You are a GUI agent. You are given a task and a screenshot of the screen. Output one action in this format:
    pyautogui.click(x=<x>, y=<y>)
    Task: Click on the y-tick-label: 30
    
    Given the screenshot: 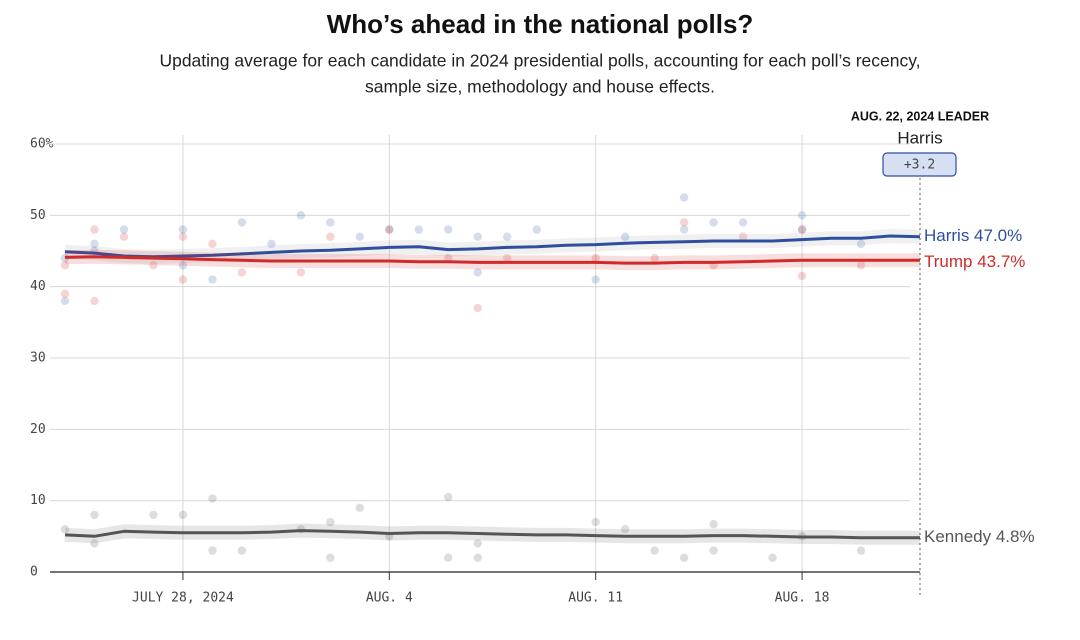 What is the action you would take?
    pyautogui.click(x=38, y=358)
    